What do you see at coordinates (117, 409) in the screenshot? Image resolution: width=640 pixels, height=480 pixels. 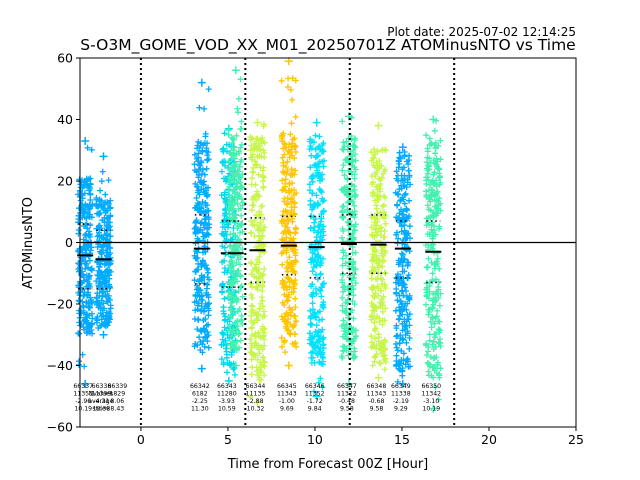 I see `orbit-stat-text: 8.43` at bounding box center [117, 409].